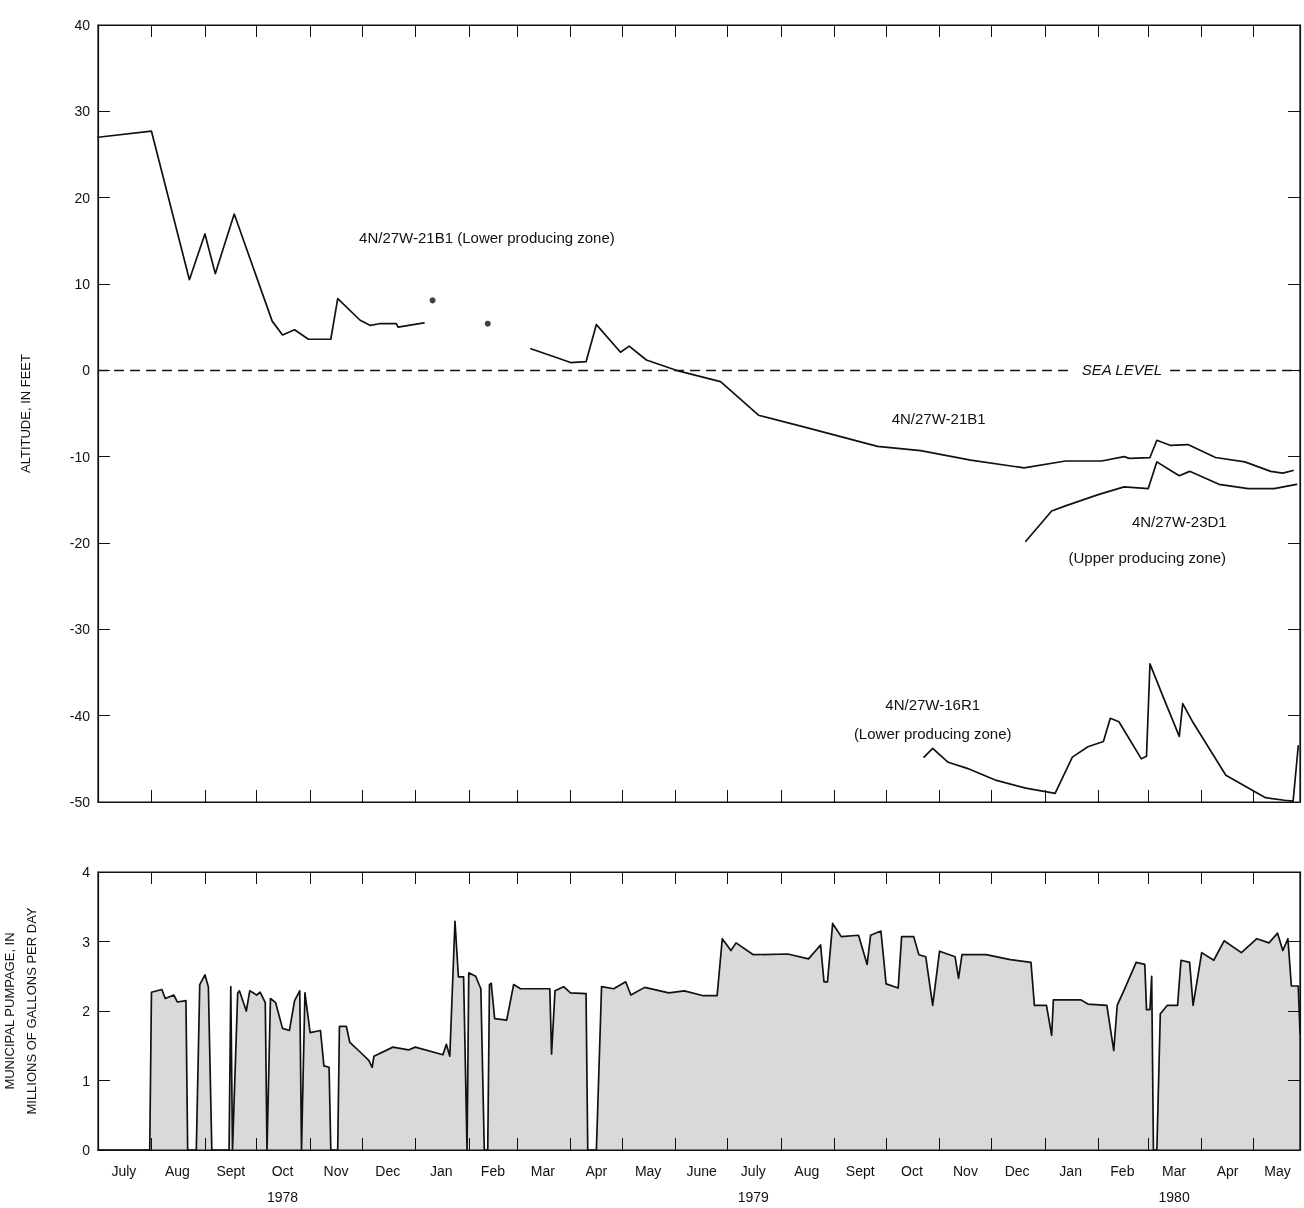 The image size is (1304, 1208). What do you see at coordinates (80, 543) in the screenshot?
I see `y-tick-label: -20` at bounding box center [80, 543].